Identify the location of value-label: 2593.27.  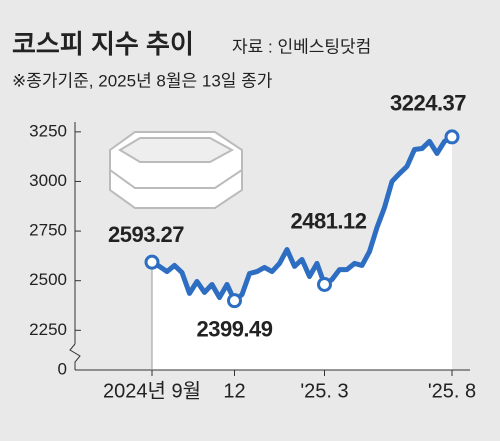
(146, 234).